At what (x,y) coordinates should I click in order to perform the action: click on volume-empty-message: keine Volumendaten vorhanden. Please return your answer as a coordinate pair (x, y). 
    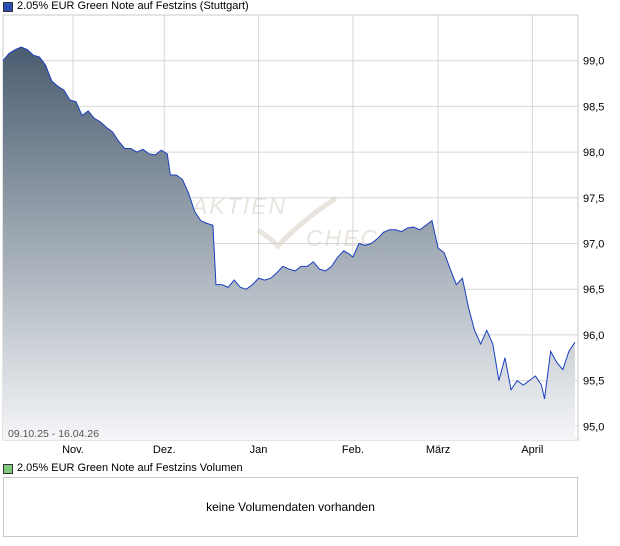
    Looking at the image, I should click on (290, 507).